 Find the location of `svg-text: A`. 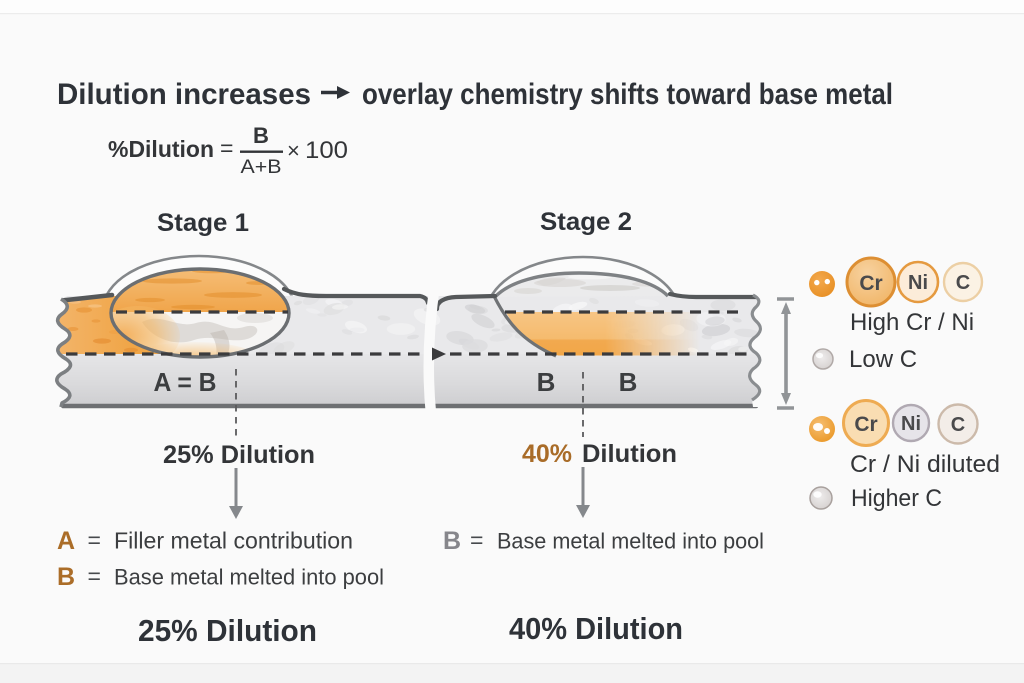

svg-text: A is located at coordinates (66, 541).